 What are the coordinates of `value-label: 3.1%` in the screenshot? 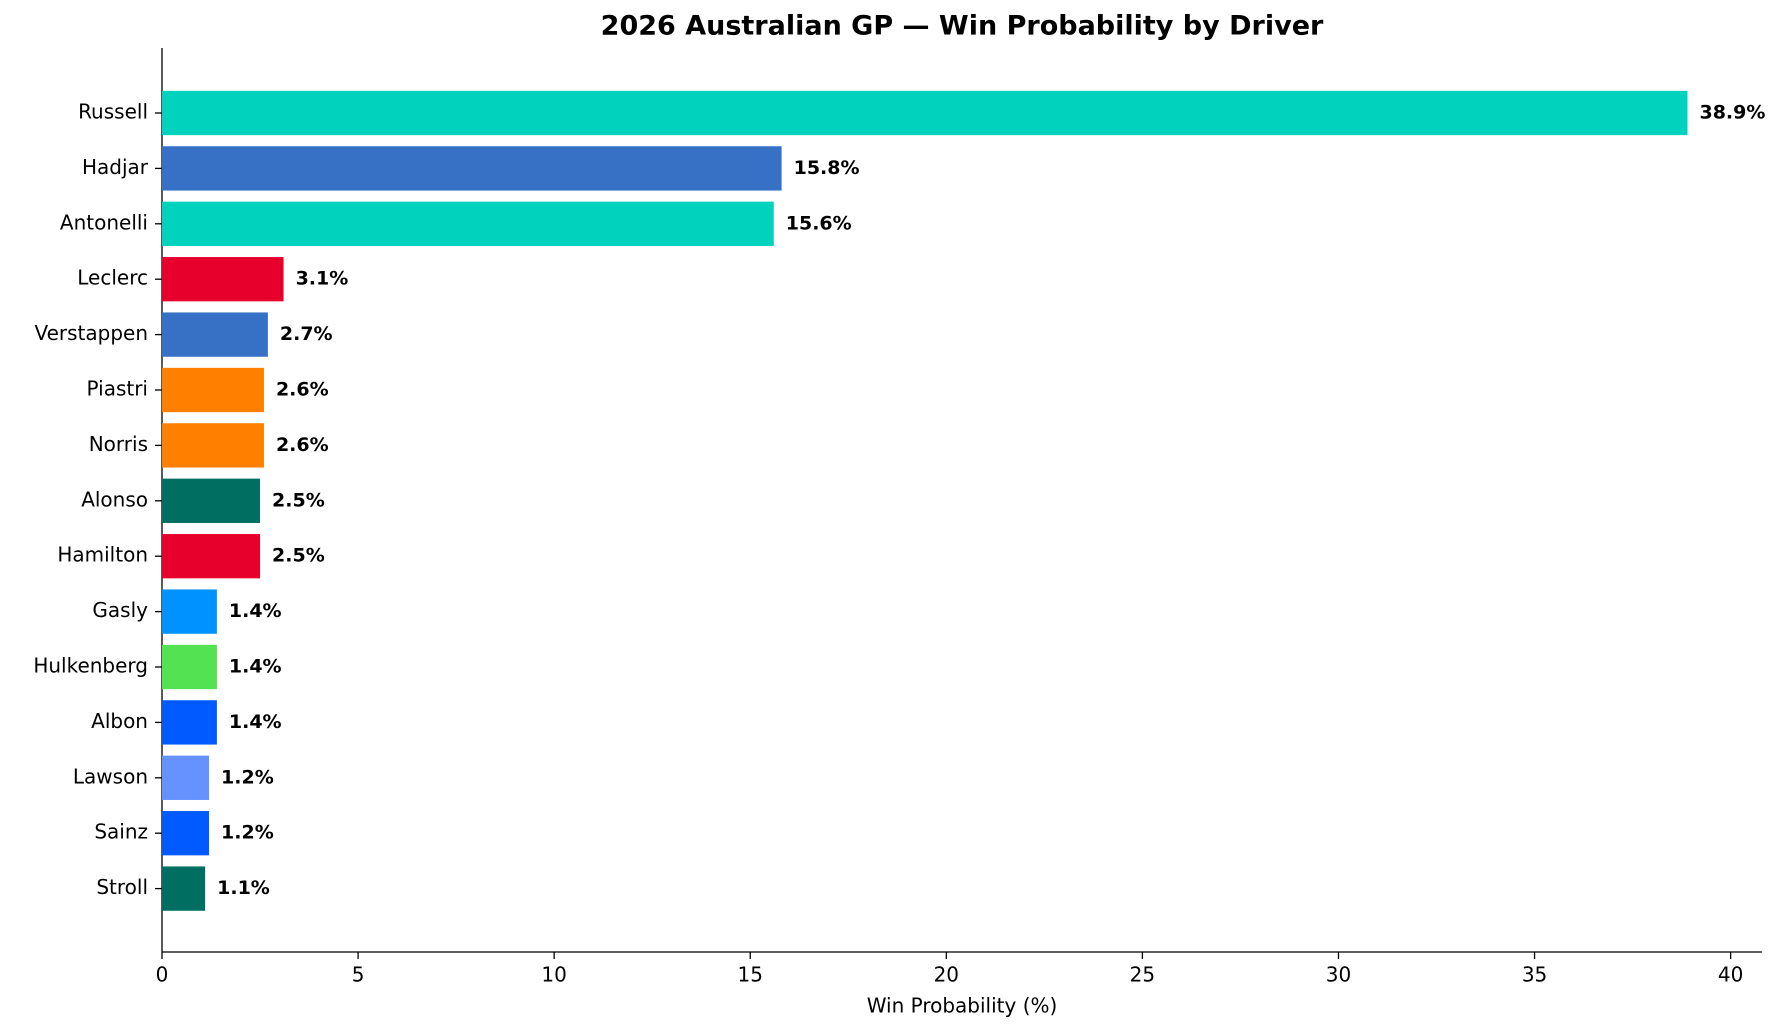 It's located at (322, 279).